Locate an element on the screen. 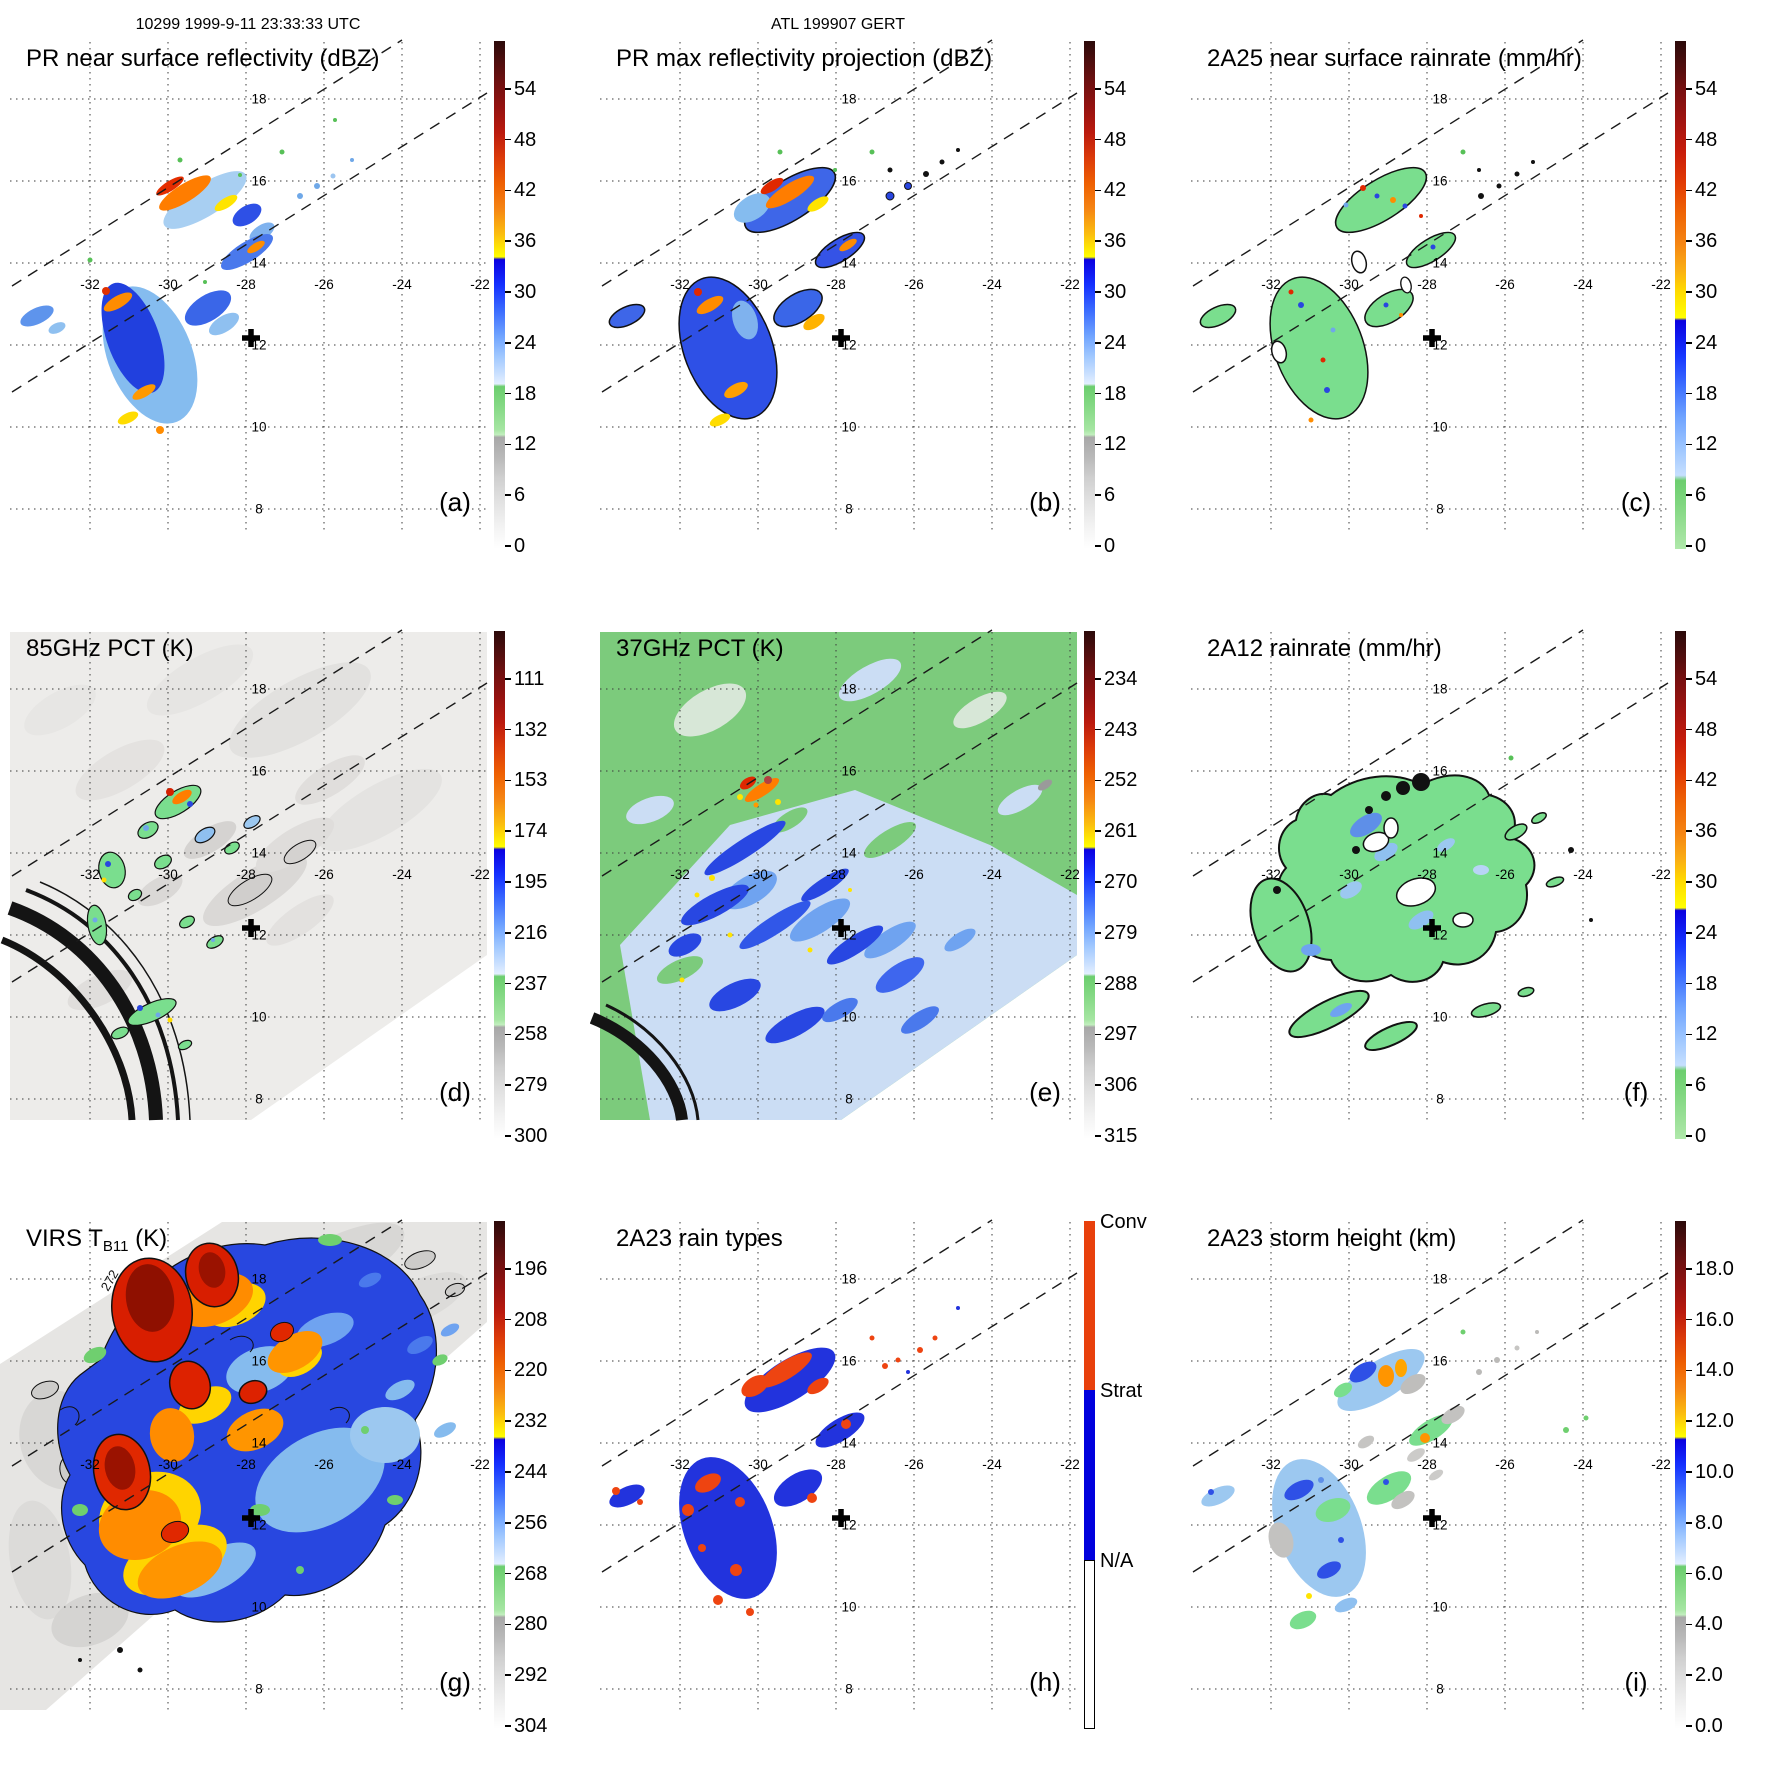 This screenshot has width=1771, height=1771. panel-title: 85GHz PCT (K) is located at coordinates (110, 648).